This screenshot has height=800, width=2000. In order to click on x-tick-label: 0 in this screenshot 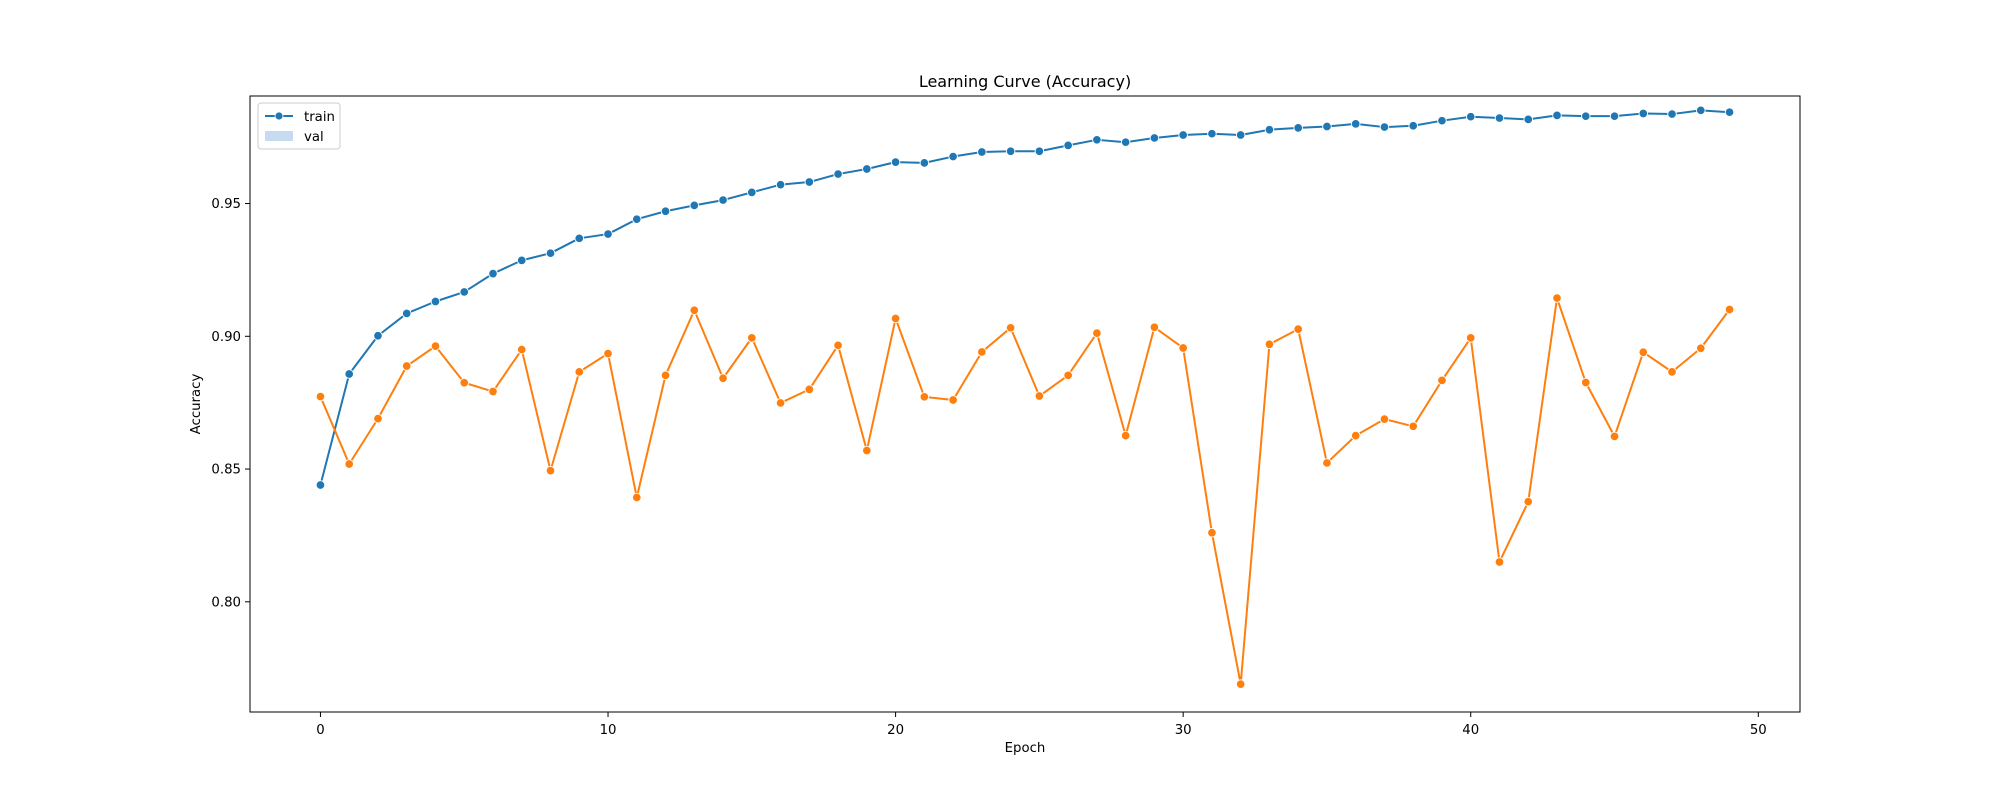, I will do `click(320, 730)`.